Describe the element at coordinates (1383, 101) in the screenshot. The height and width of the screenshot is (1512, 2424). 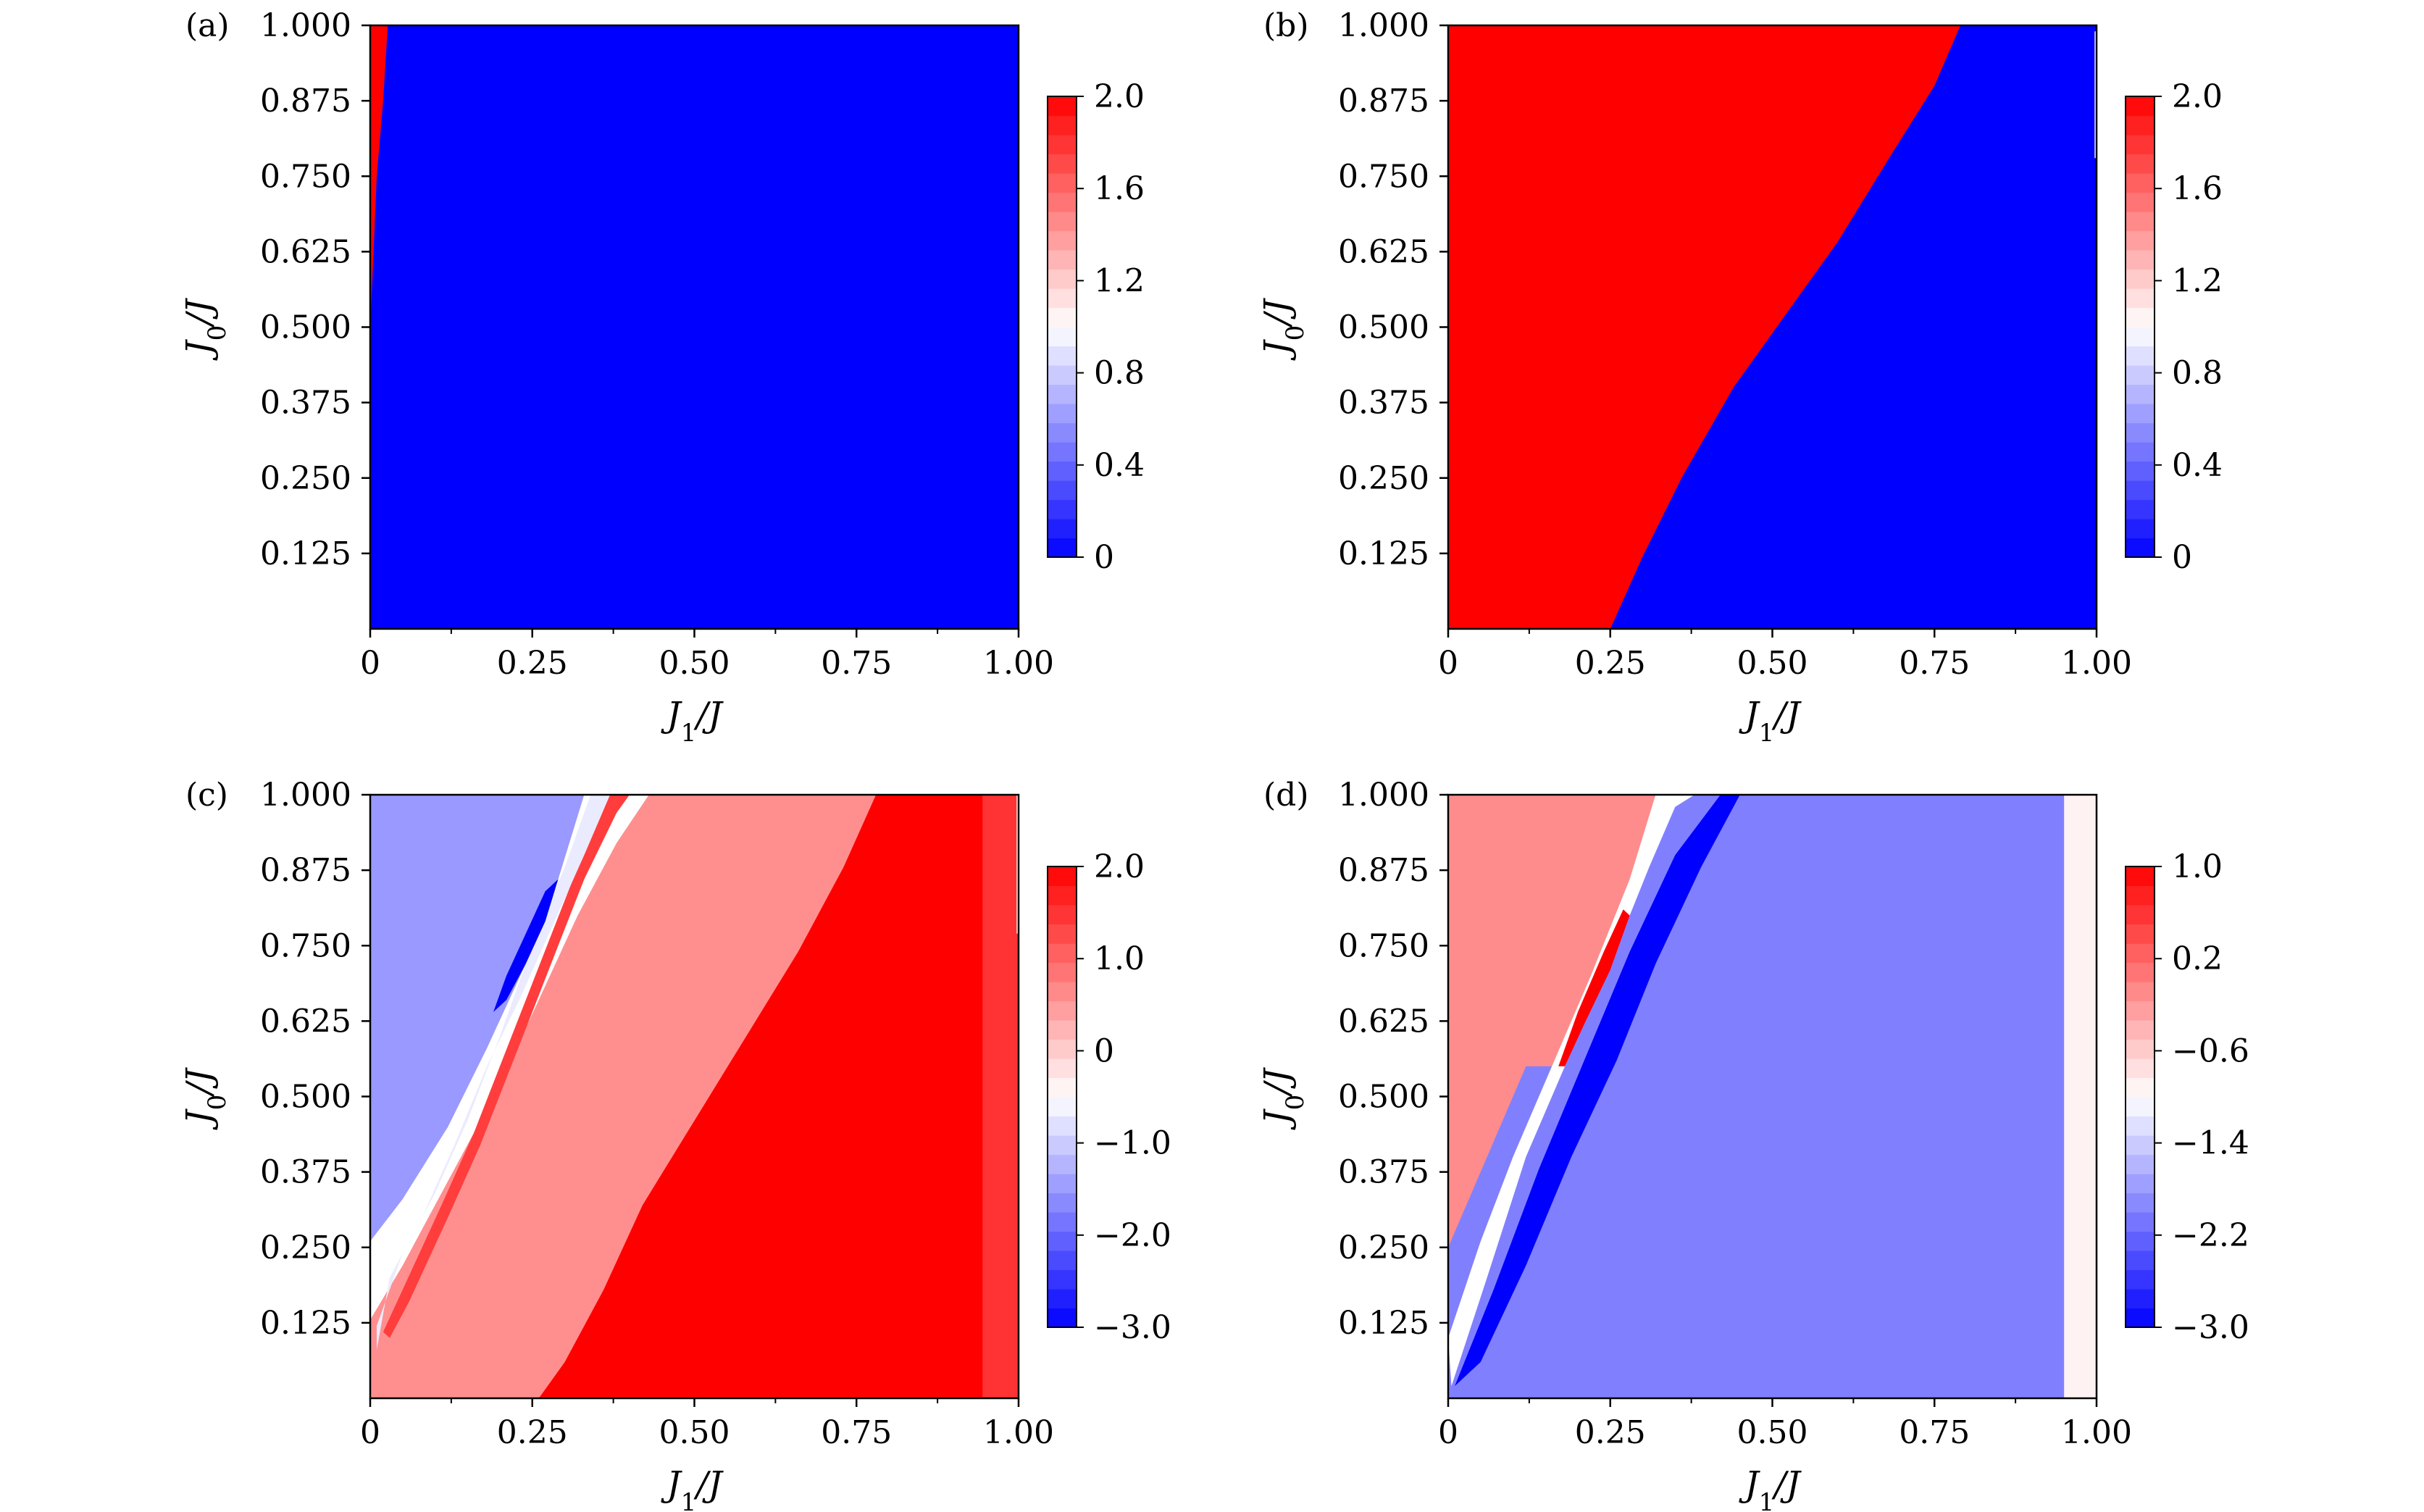
I see `y-tick-label: 0.875` at that location.